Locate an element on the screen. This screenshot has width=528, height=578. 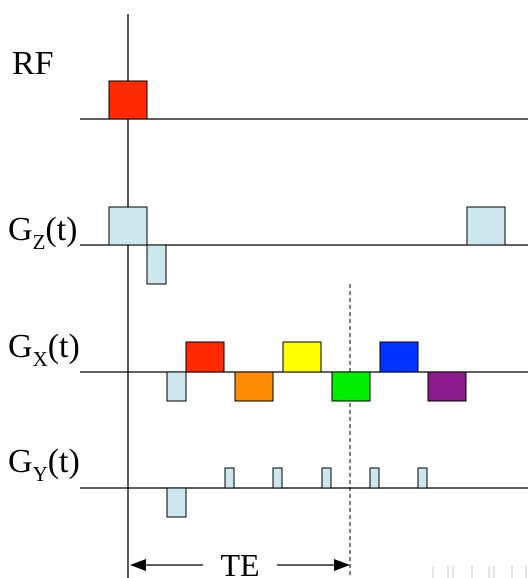
te-arrow-right-head is located at coordinates (342, 565).